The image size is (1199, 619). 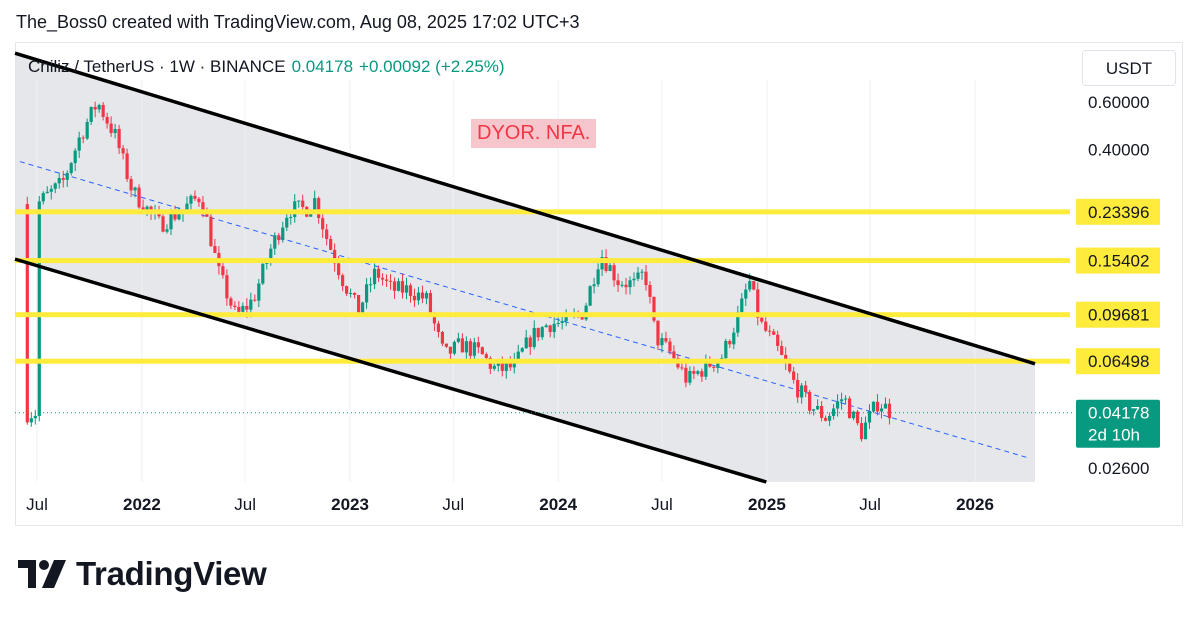 What do you see at coordinates (870, 504) in the screenshot?
I see `x-tick-label-8: Jul` at bounding box center [870, 504].